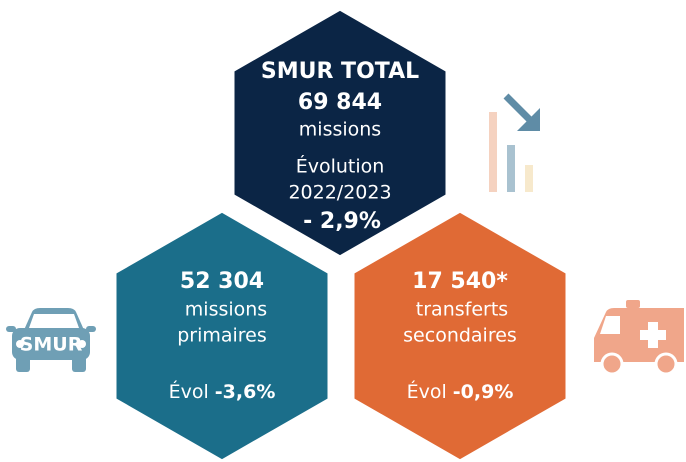 This screenshot has height=462, width=686. What do you see at coordinates (222, 281) in the screenshot?
I see `primary-count: 52 304` at bounding box center [222, 281].